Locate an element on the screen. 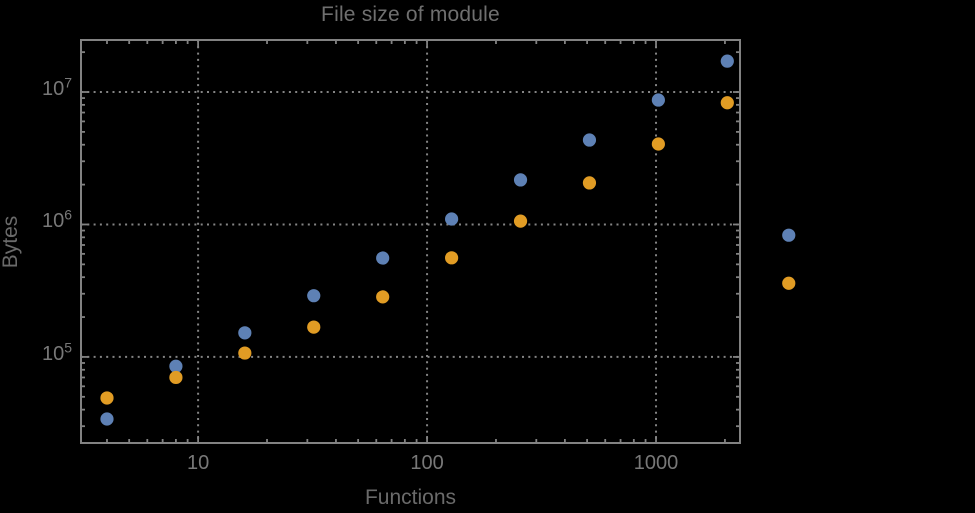 The height and width of the screenshot is (513, 975). y-tick-label-10e6: 10⁶ is located at coordinates (56, 219).